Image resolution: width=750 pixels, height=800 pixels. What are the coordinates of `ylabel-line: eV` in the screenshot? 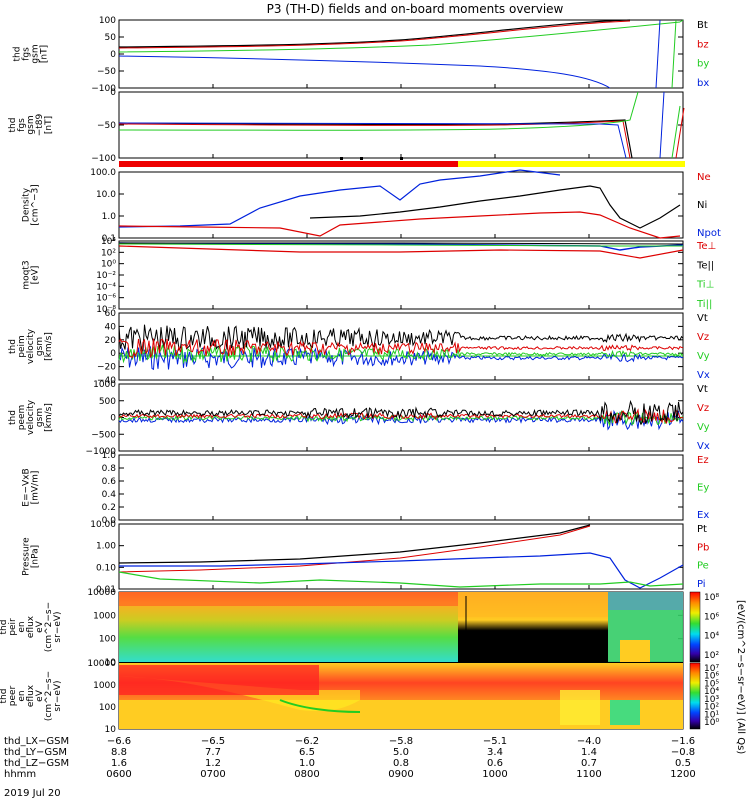 It's located at (40, 695).